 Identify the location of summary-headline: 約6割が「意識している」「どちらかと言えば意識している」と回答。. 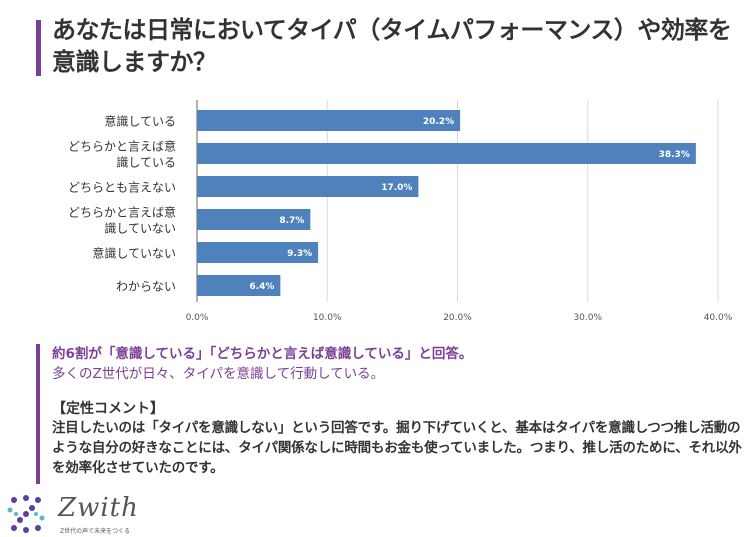
(262, 354).